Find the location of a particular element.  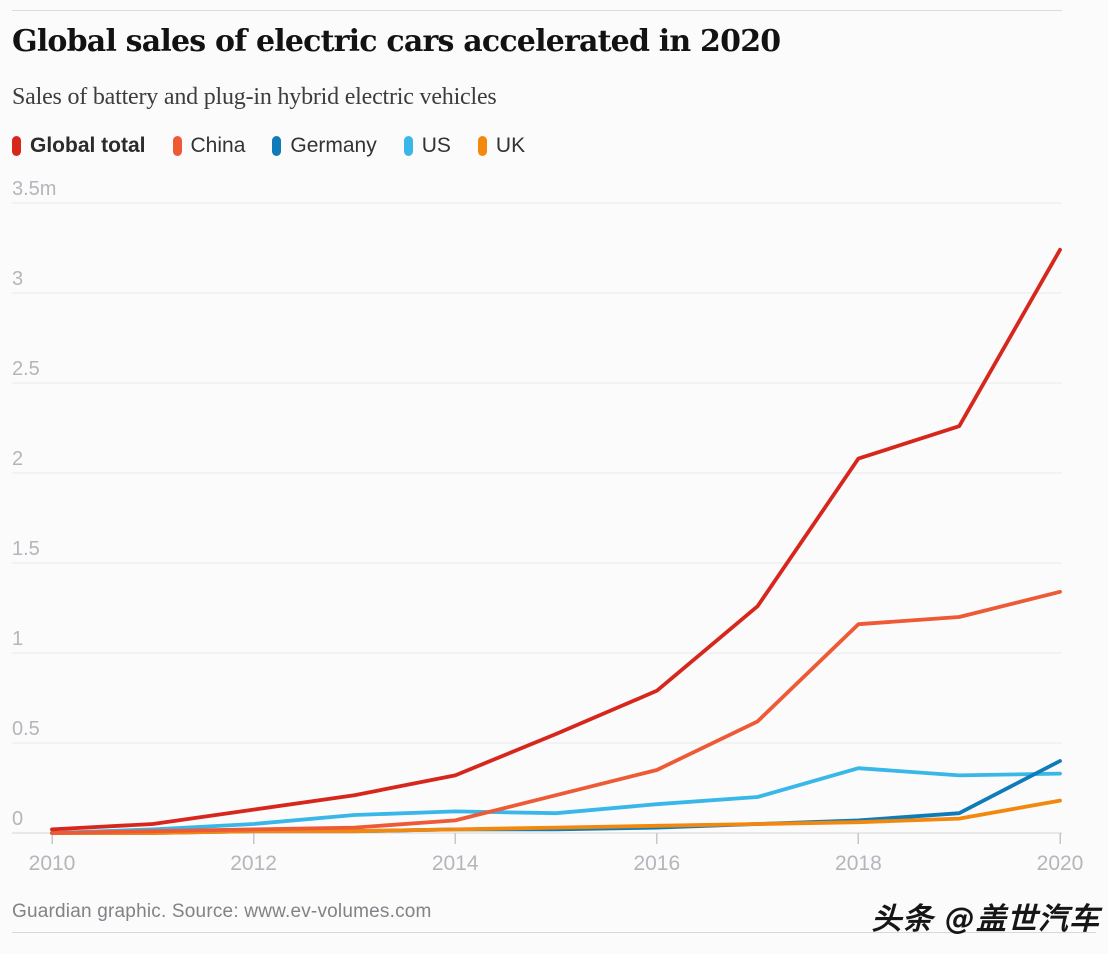

y-tick-label: 1.5 is located at coordinates (26, 549).